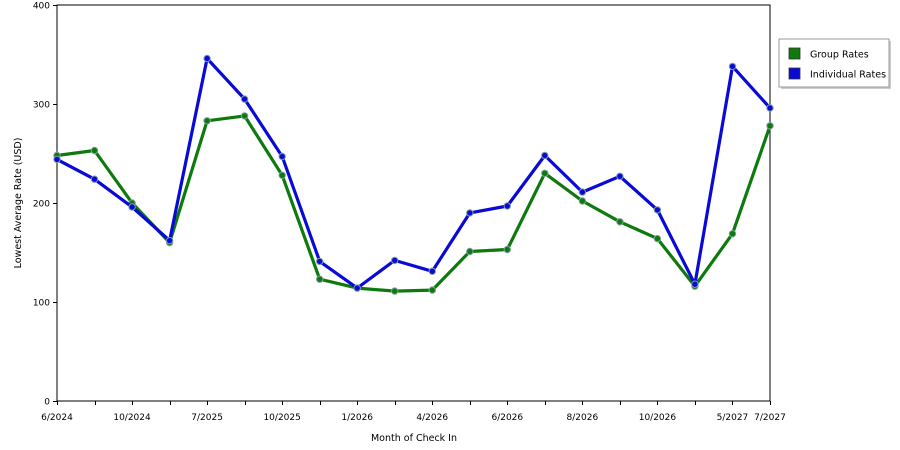 This screenshot has height=450, width=900. What do you see at coordinates (658, 418) in the screenshot?
I see `x-tick-label: 10/2026` at bounding box center [658, 418].